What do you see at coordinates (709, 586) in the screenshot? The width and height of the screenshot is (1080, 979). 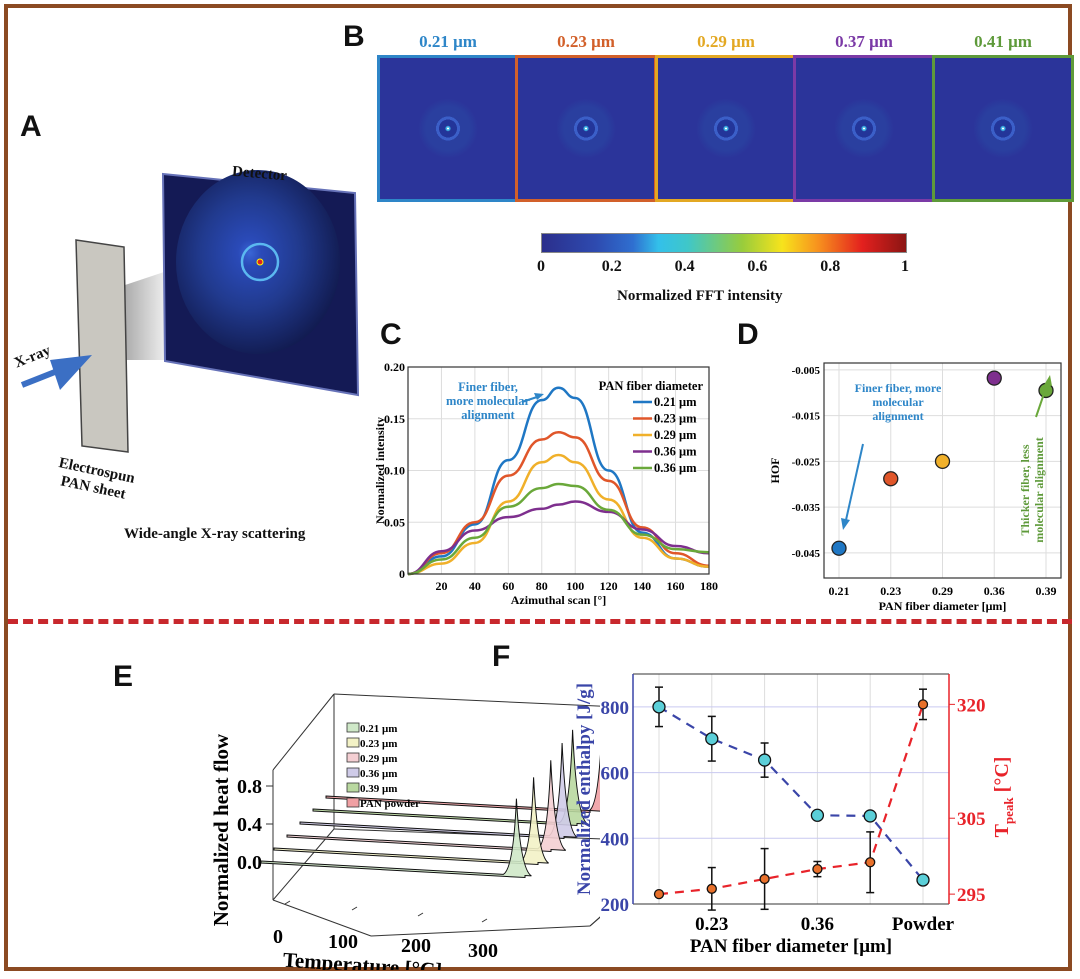 I see `x-tick-label: 180` at bounding box center [709, 586].